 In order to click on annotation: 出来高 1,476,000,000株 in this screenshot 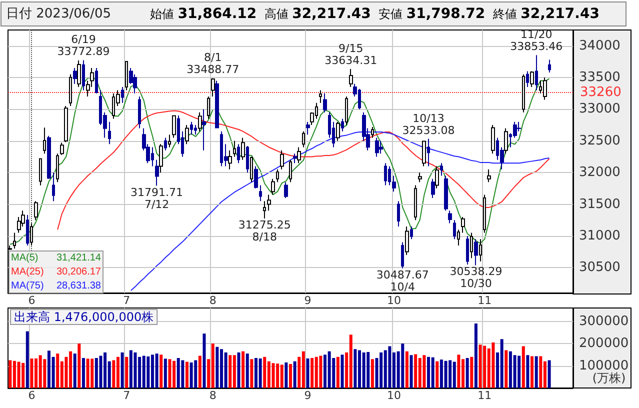, I will do `click(84, 317)`.